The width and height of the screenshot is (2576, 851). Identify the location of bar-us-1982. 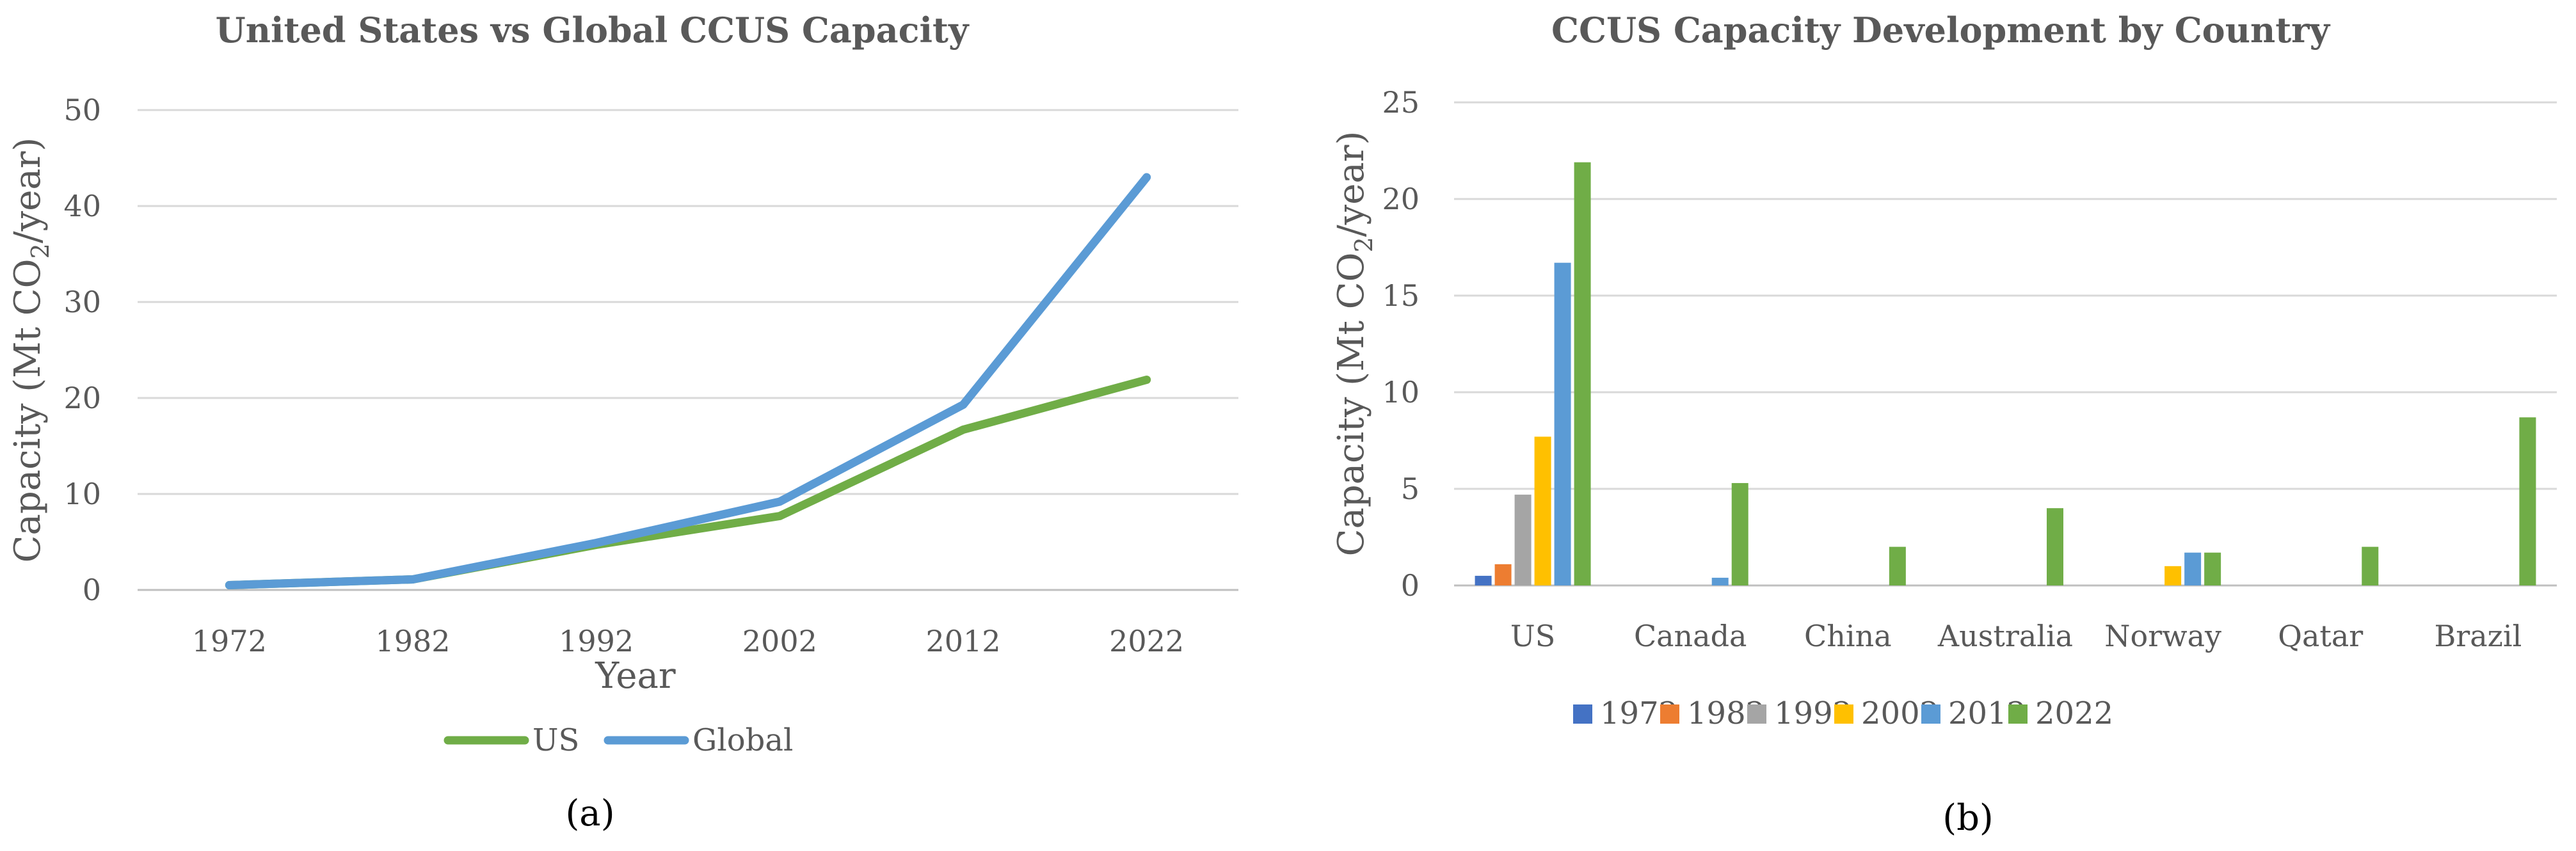
(1503, 574).